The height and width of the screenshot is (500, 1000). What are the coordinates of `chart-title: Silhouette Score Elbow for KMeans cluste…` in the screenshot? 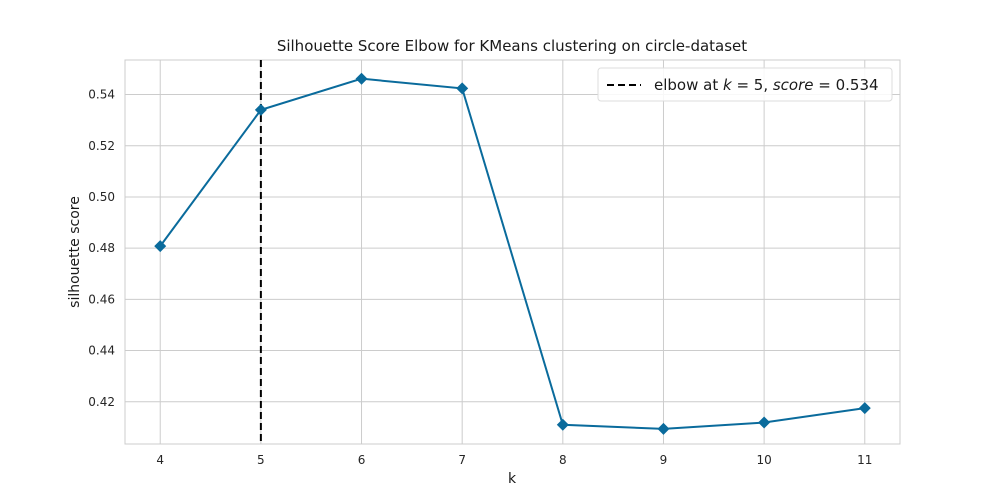 It's located at (512, 46).